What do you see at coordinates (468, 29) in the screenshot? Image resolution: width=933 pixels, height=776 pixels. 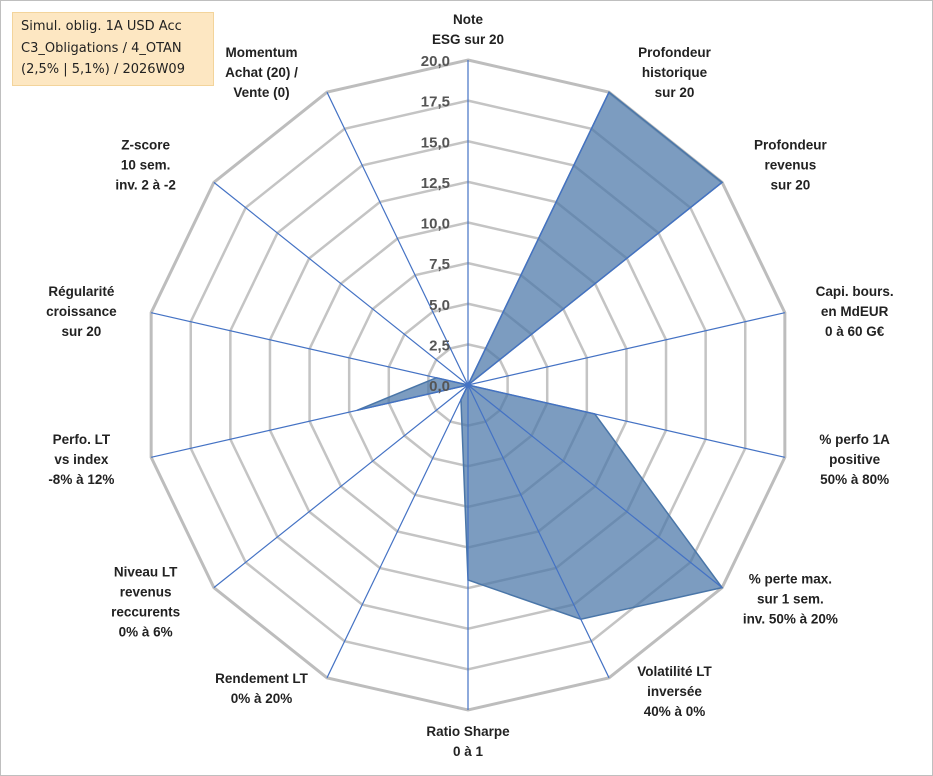 I see `axis-label: Note ESG sur 20` at bounding box center [468, 29].